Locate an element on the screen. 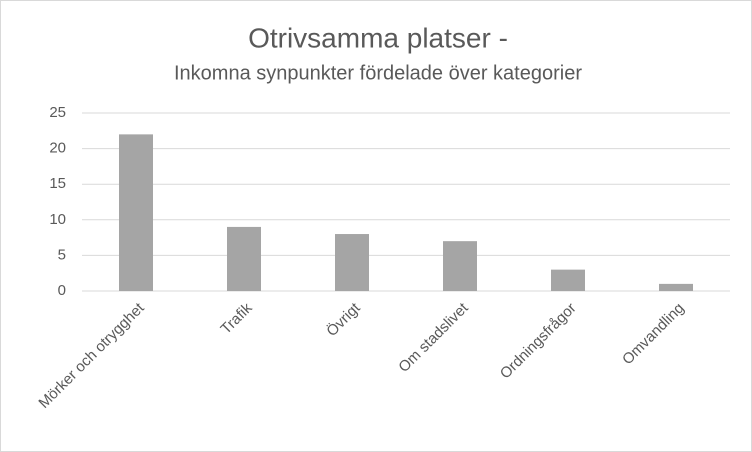 Image resolution: width=752 pixels, height=452 pixels. y-tick-label: 25 is located at coordinates (57, 112).